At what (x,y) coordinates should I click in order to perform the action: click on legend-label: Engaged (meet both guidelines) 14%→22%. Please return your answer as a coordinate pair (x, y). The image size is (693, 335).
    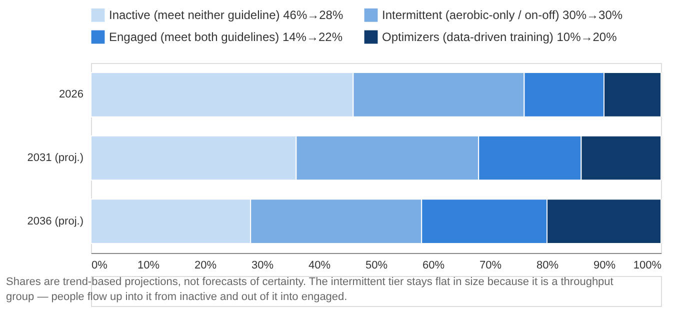
    Looking at the image, I should click on (226, 37).